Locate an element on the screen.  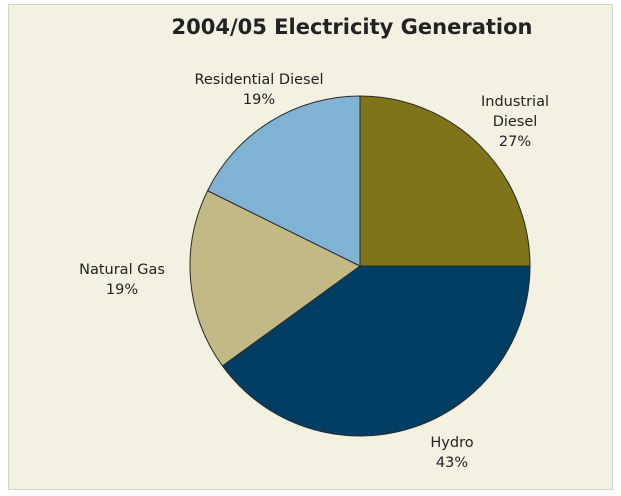
slice-label-line: Residential Diesel is located at coordinates (258, 80).